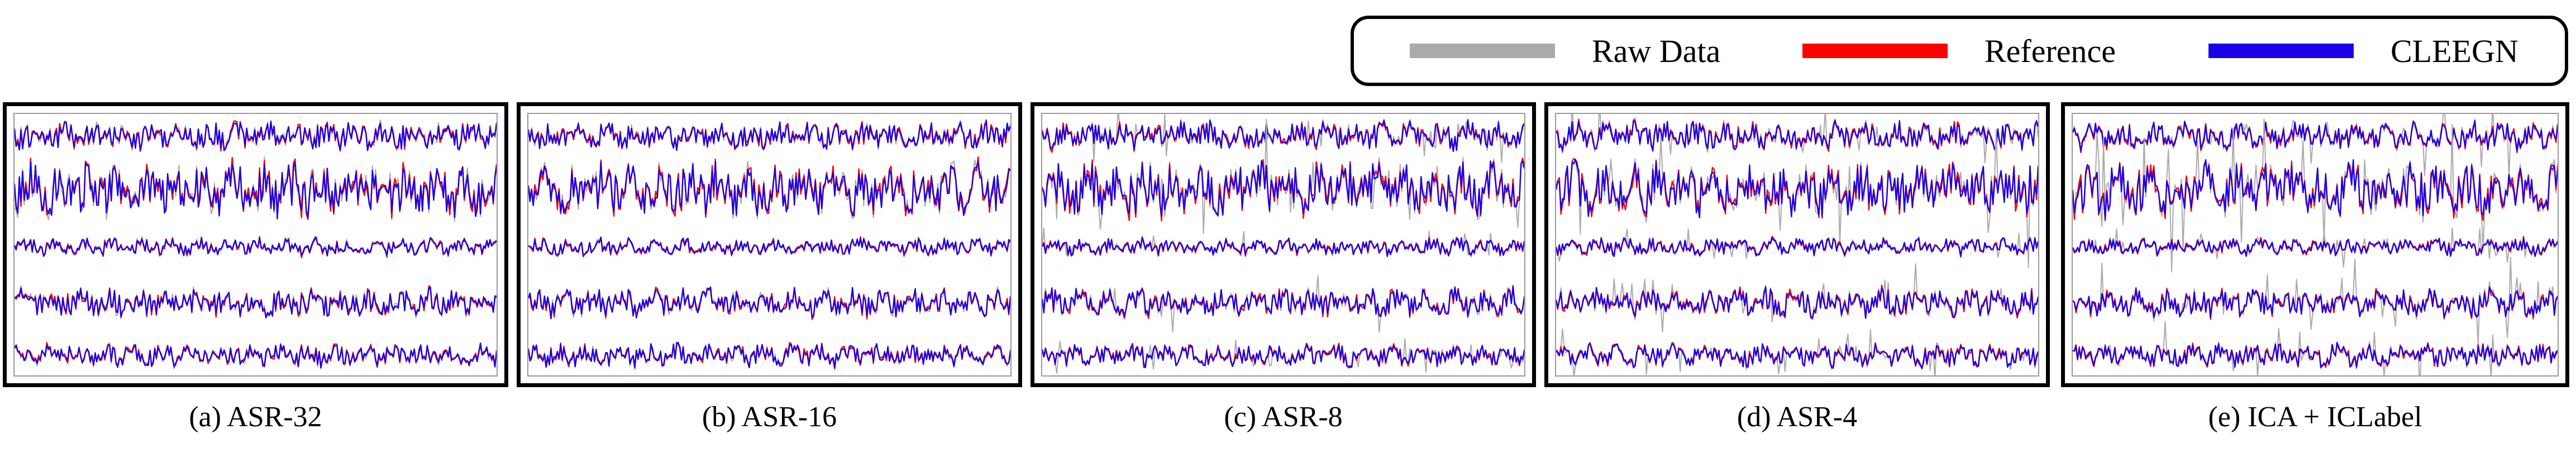 The image size is (2576, 462). I want to click on legend-swatch-raw-data, so click(1482, 51).